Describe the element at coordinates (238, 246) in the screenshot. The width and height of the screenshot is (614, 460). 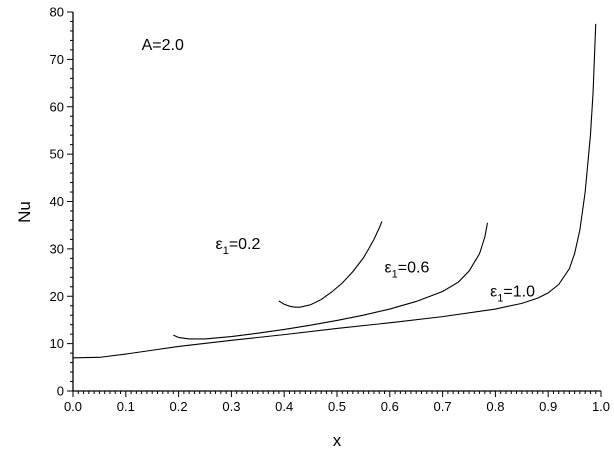
I see `series-label-1: ε1=0.2` at that location.